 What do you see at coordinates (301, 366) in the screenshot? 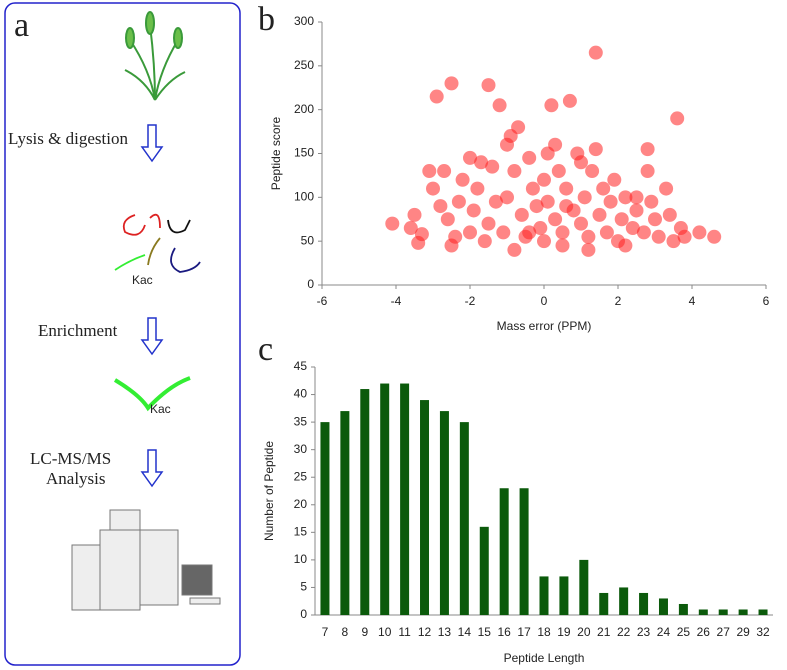
I see `y-tick-label: 45` at bounding box center [301, 366].